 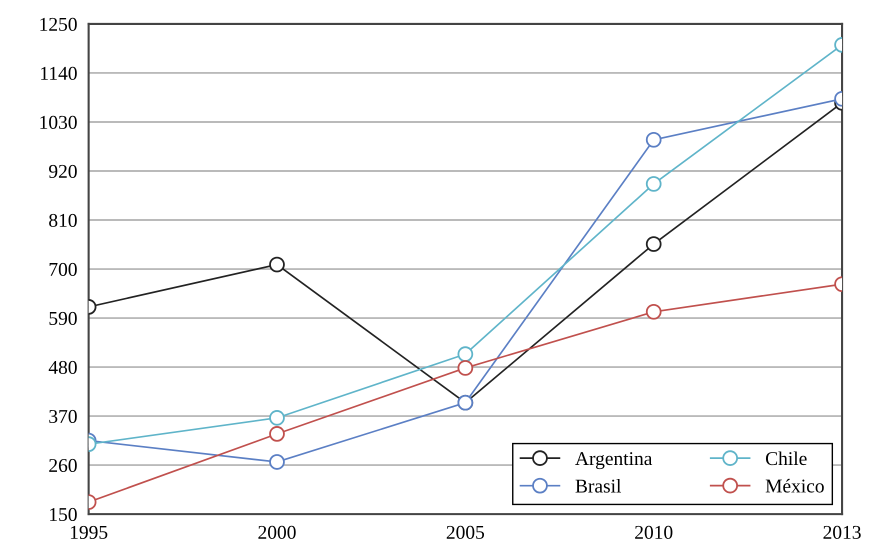 I want to click on y-tick-label: 480, so click(x=62, y=367).